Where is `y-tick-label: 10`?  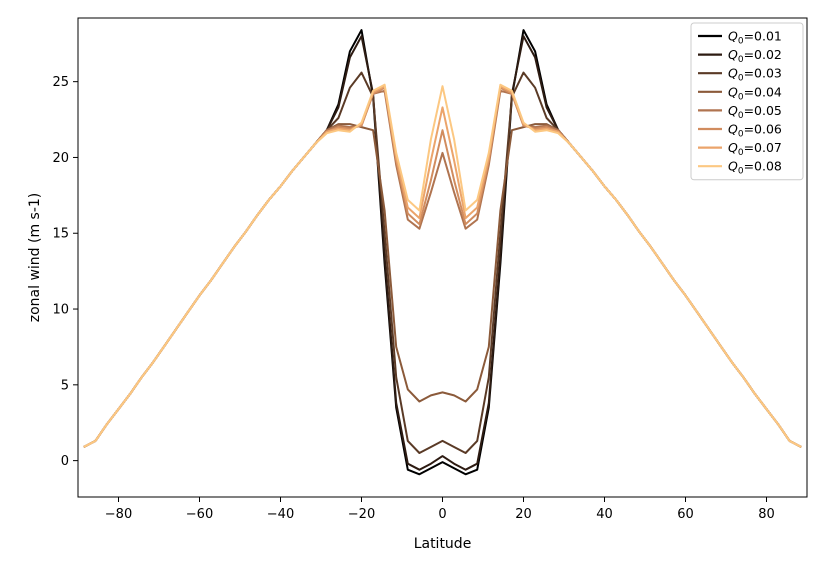 y-tick-label: 10 is located at coordinates (60, 310).